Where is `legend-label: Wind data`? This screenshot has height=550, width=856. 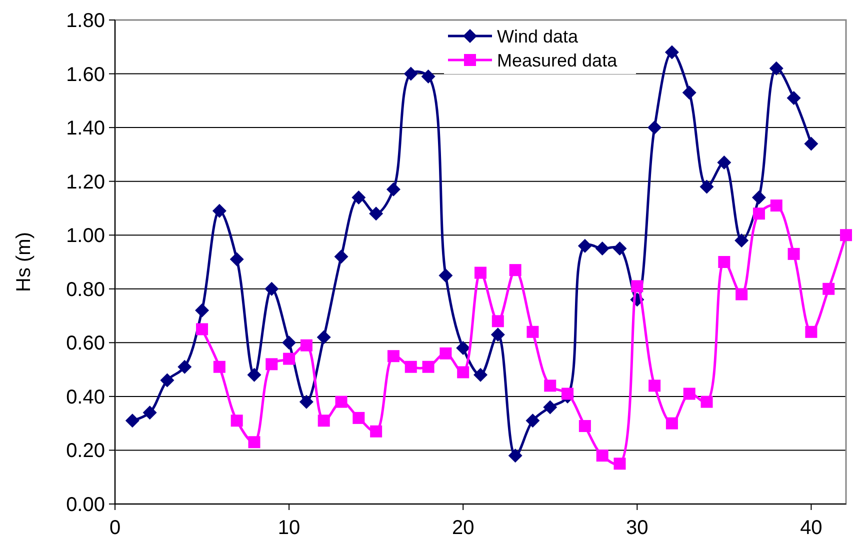 legend-label: Wind data is located at coordinates (538, 36).